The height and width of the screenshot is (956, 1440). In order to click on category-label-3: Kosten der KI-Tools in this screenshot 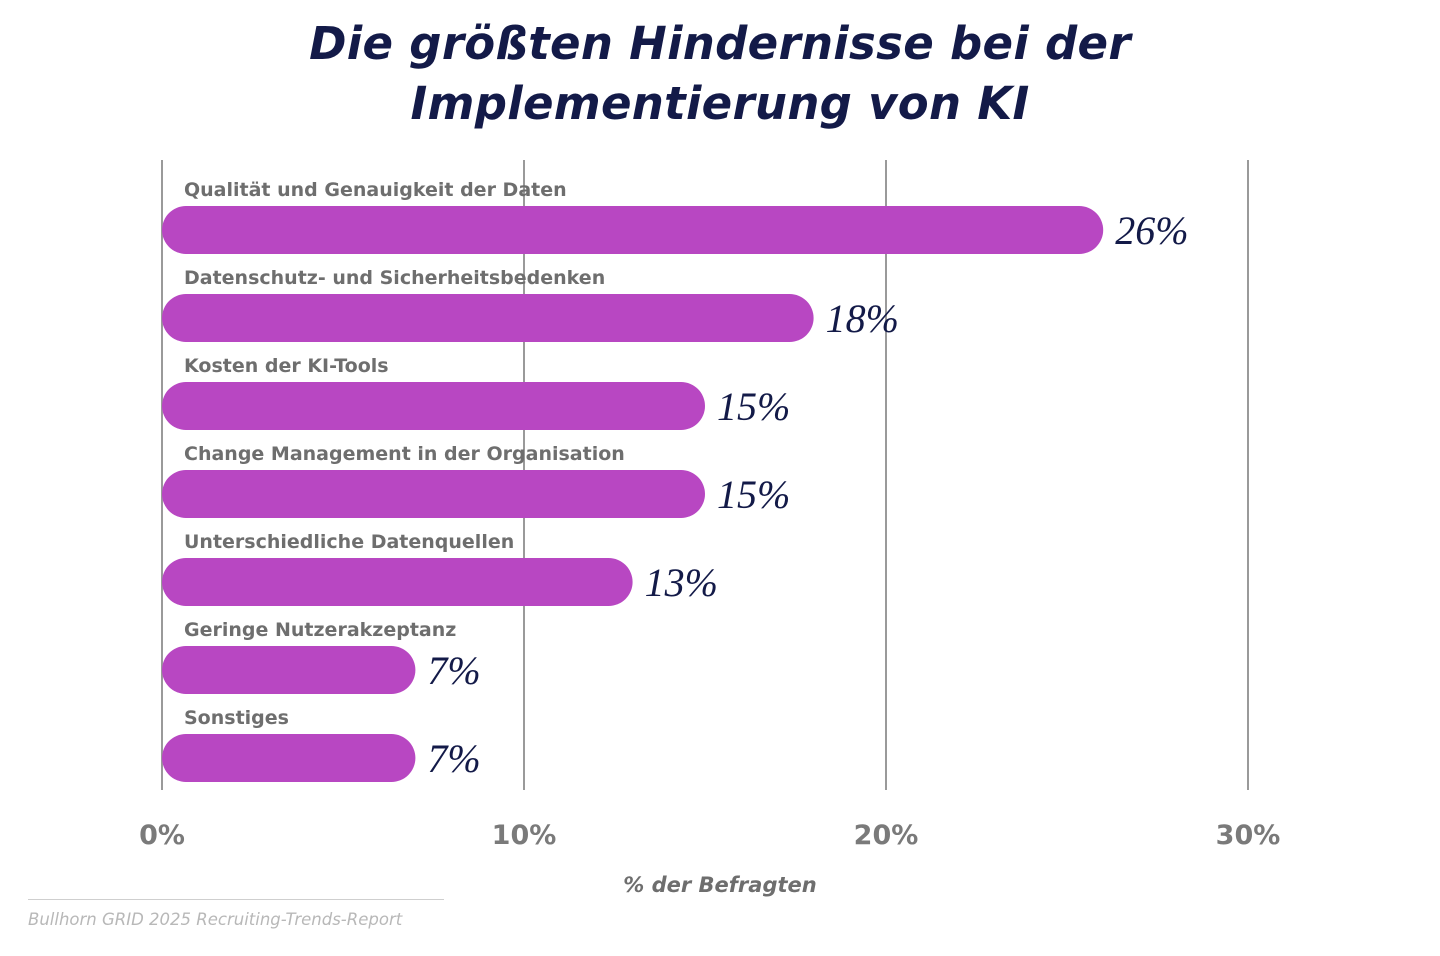, I will do `click(286, 366)`.